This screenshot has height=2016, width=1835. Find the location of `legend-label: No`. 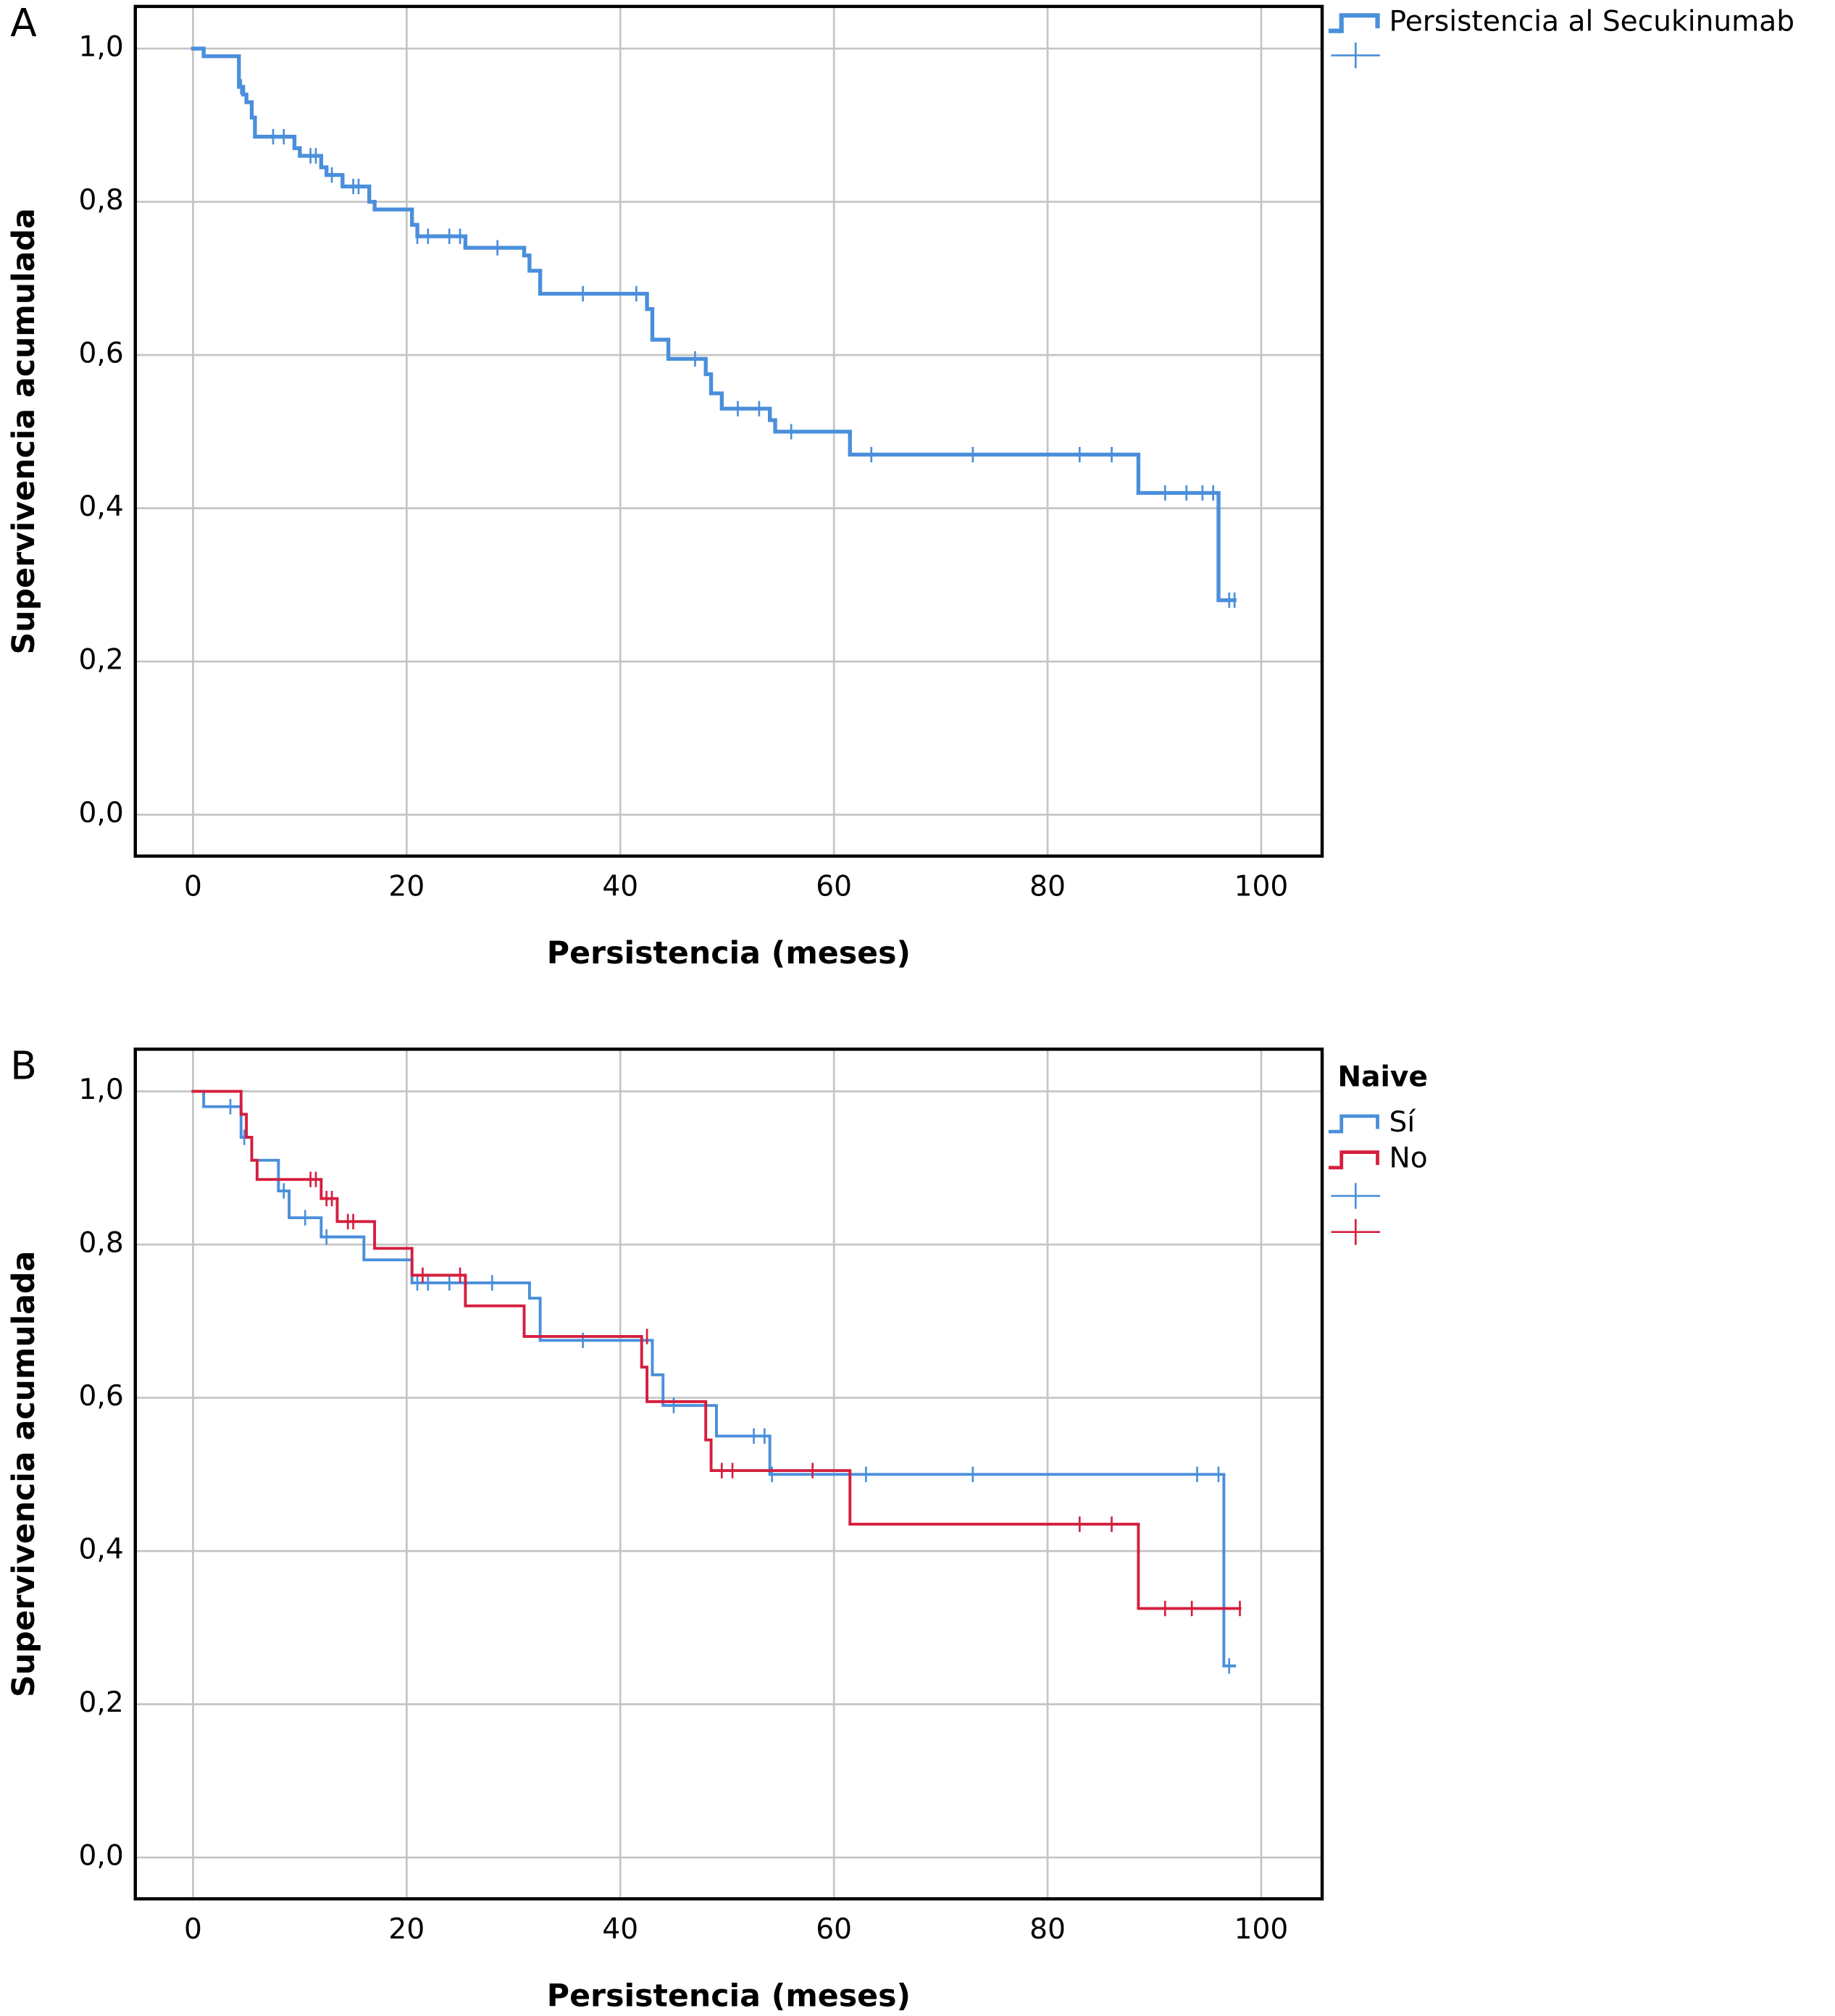

legend-label: No is located at coordinates (1409, 1158).